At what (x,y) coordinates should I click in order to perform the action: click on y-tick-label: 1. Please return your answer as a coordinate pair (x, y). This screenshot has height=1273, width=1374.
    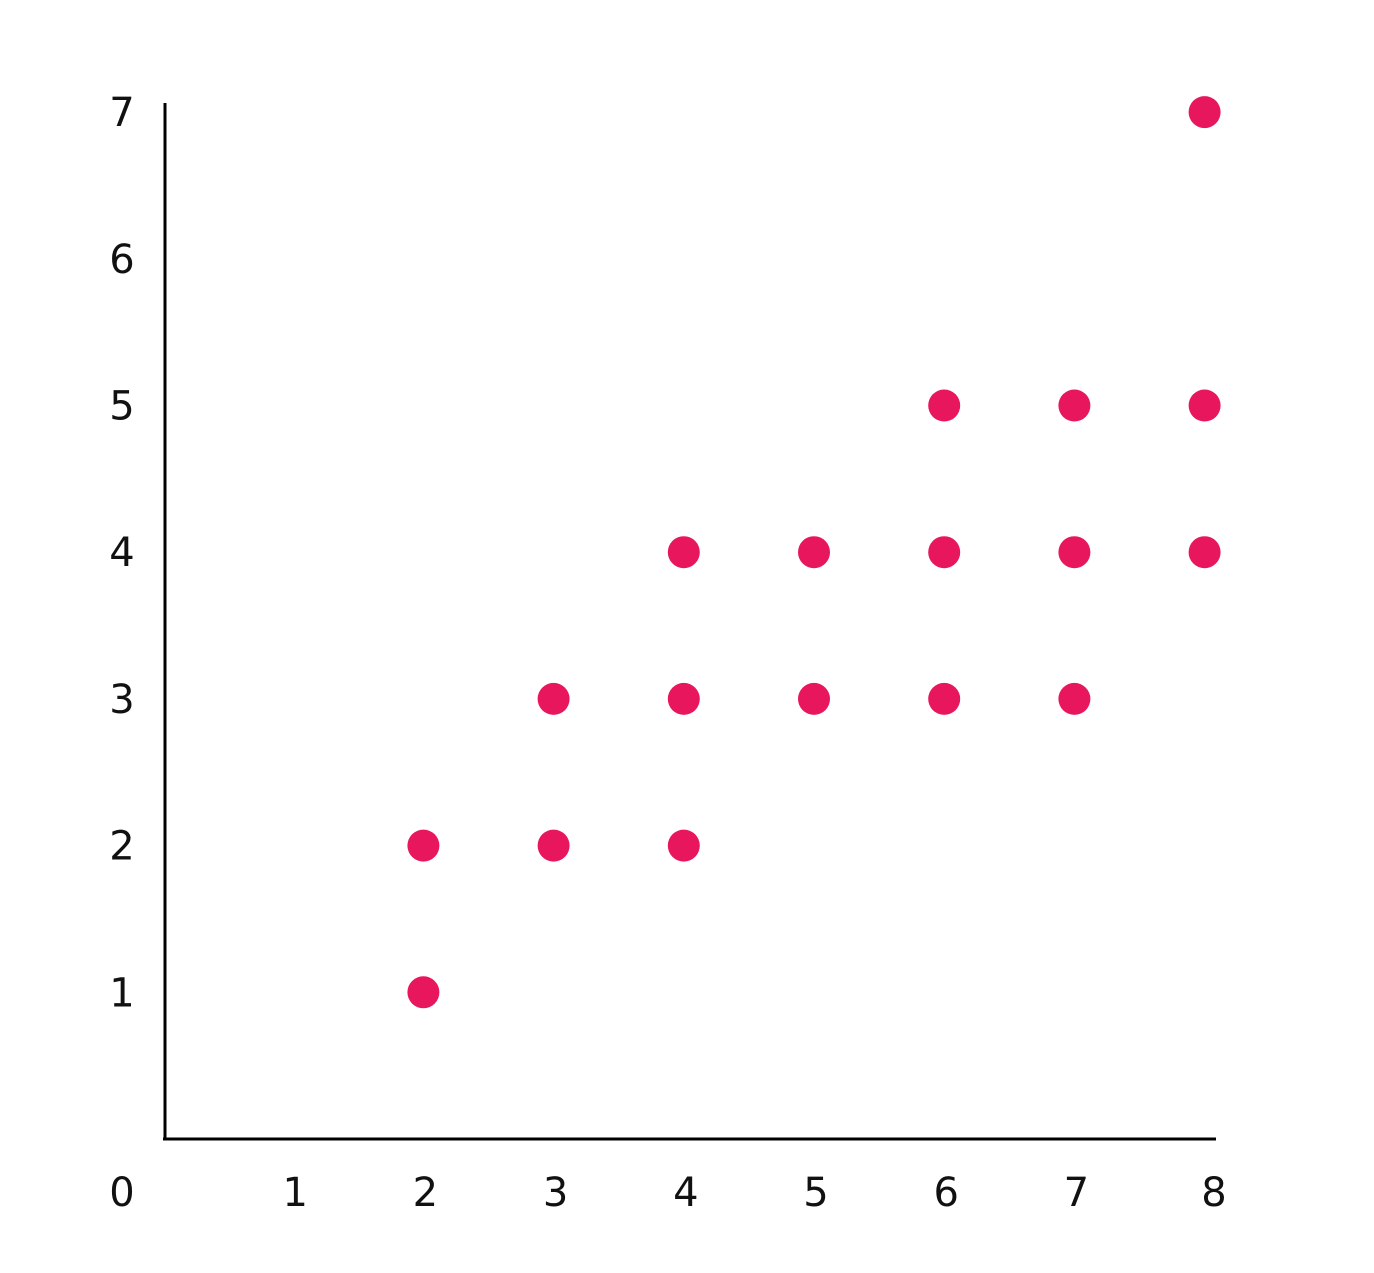
    Looking at the image, I should click on (121, 993).